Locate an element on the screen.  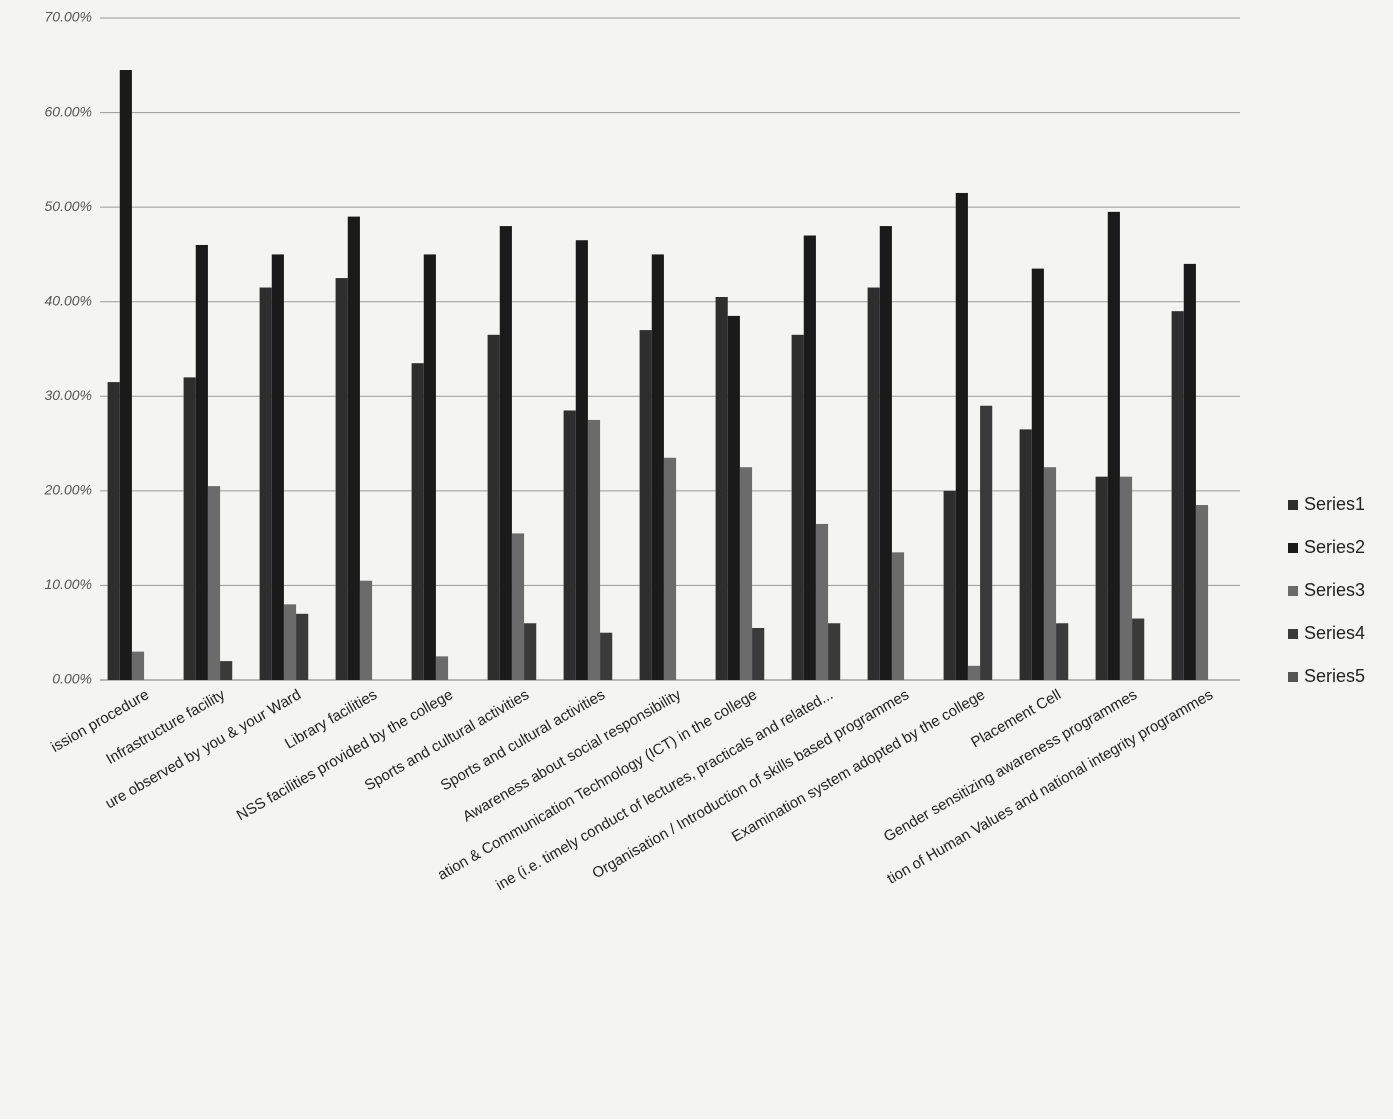
y-tick-label: 50.00% is located at coordinates (68, 206).